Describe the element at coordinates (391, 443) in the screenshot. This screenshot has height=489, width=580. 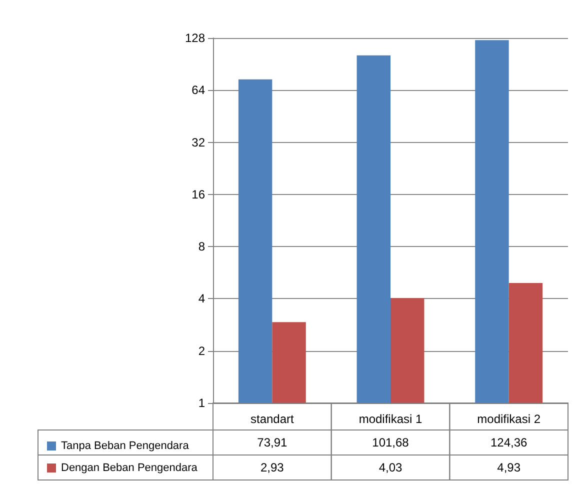
I see `data-label: 101,68` at that location.